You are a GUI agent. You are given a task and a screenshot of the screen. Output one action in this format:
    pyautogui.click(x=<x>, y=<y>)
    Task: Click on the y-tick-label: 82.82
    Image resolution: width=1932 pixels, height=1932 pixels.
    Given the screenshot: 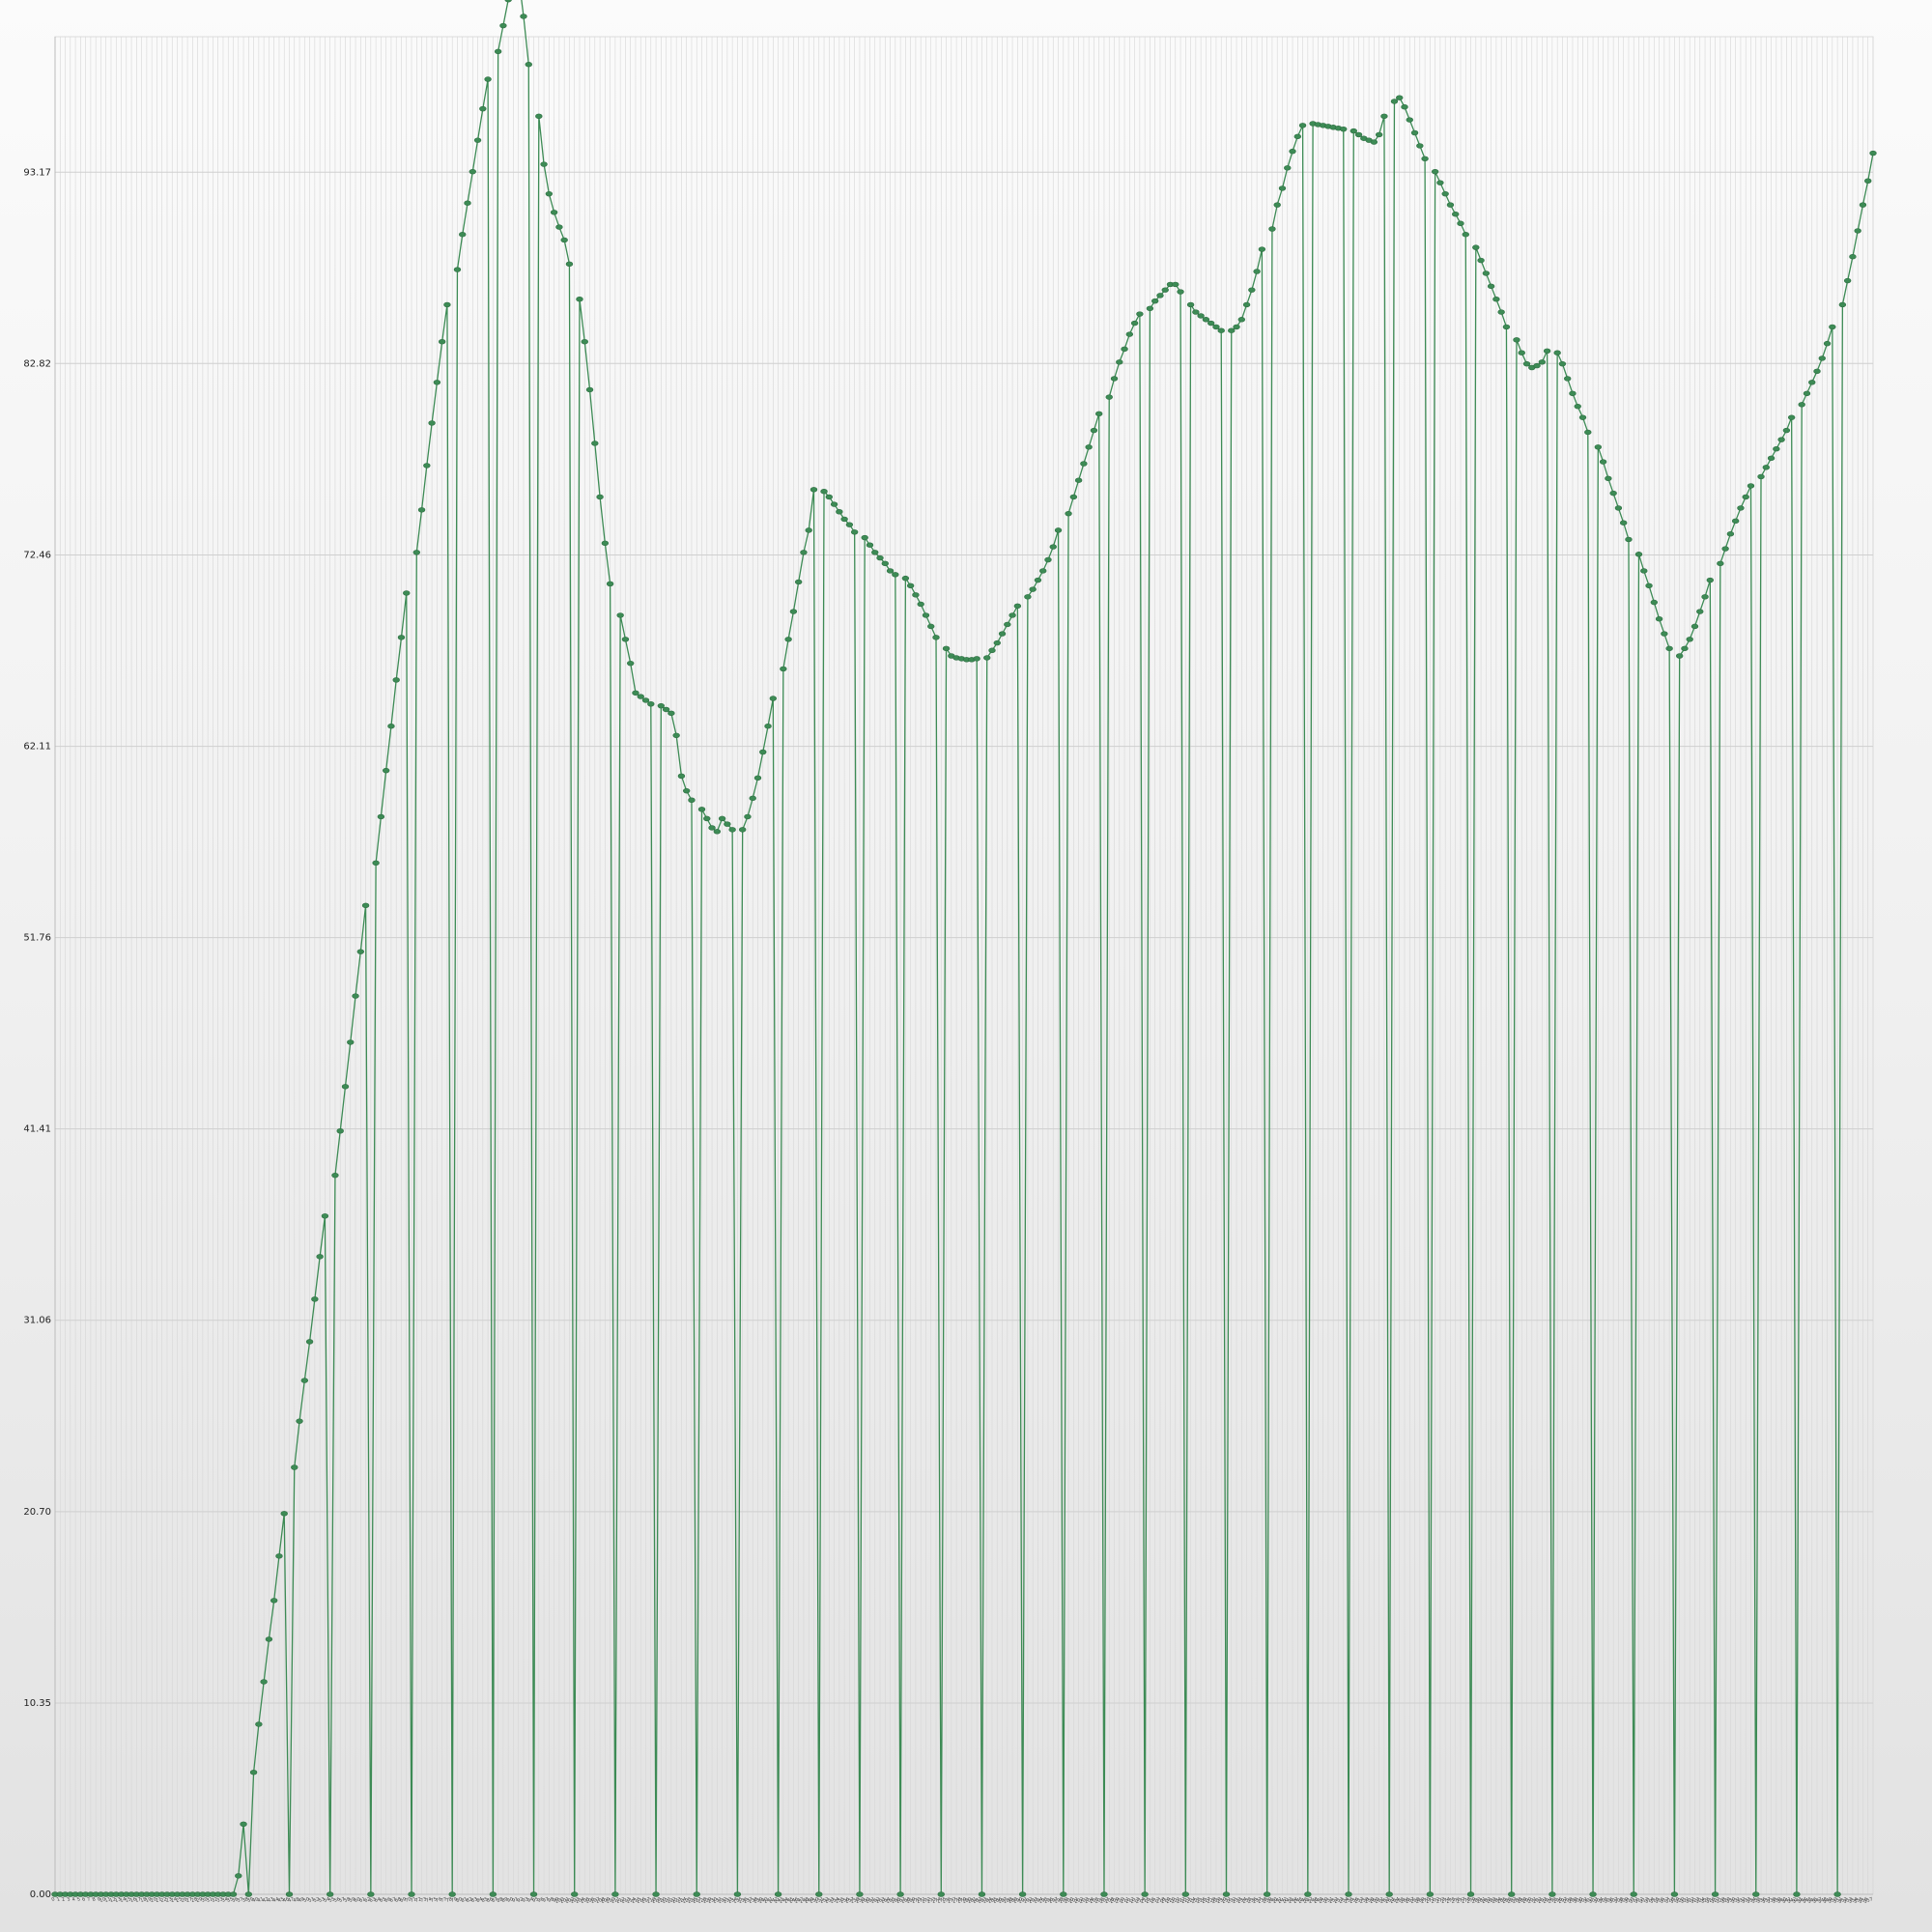 What is the action you would take?
    pyautogui.click(x=37, y=363)
    